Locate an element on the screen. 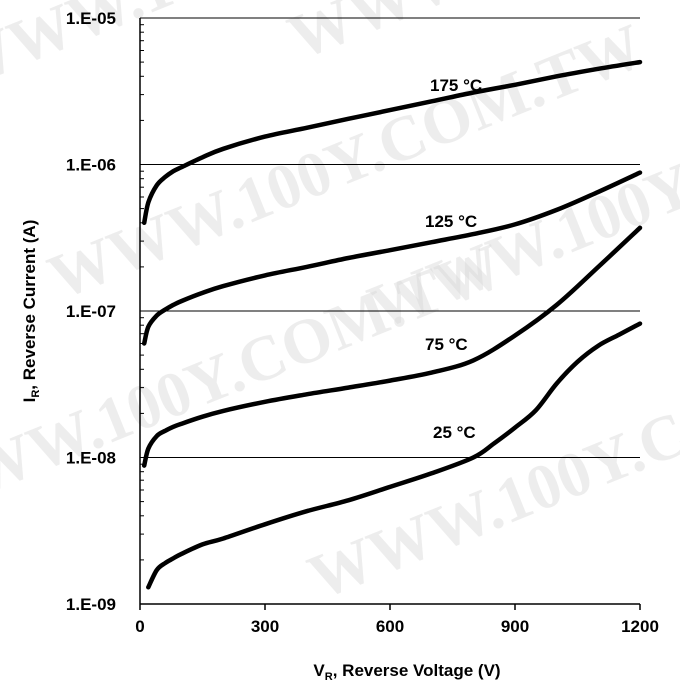 The height and width of the screenshot is (683, 680). y-axis-title-main: I is located at coordinates (29, 400).